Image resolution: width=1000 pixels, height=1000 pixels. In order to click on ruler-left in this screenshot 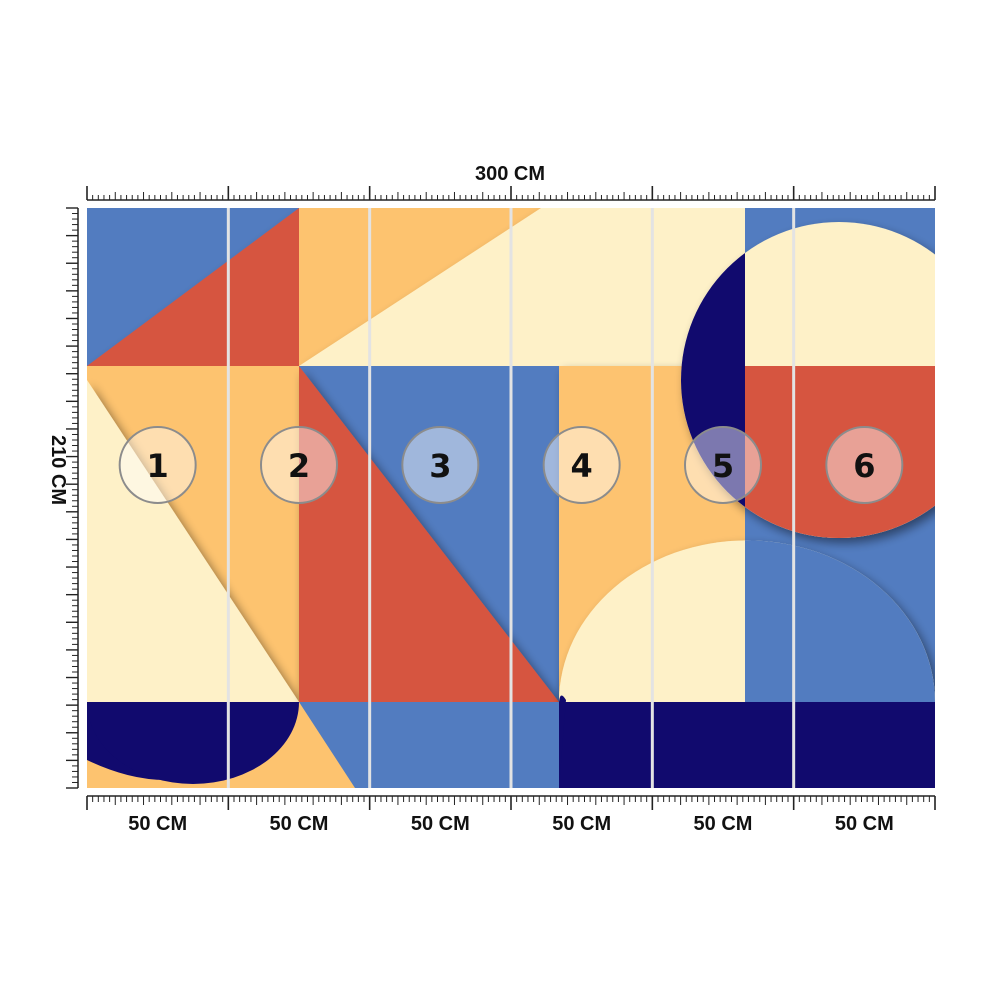, I will do `click(72, 498)`.